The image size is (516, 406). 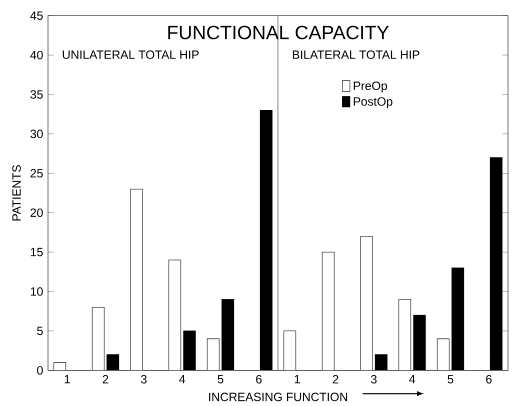 What do you see at coordinates (40, 370) in the screenshot?
I see `y-tick-label: 0` at bounding box center [40, 370].